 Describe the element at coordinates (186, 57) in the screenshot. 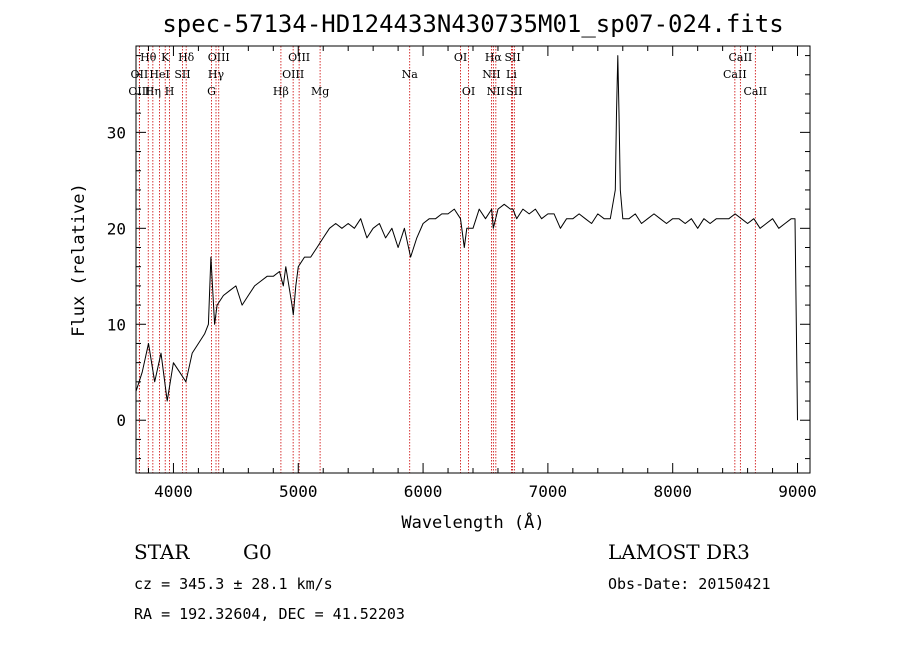

I see `spectral-line-label: Hδ` at that location.